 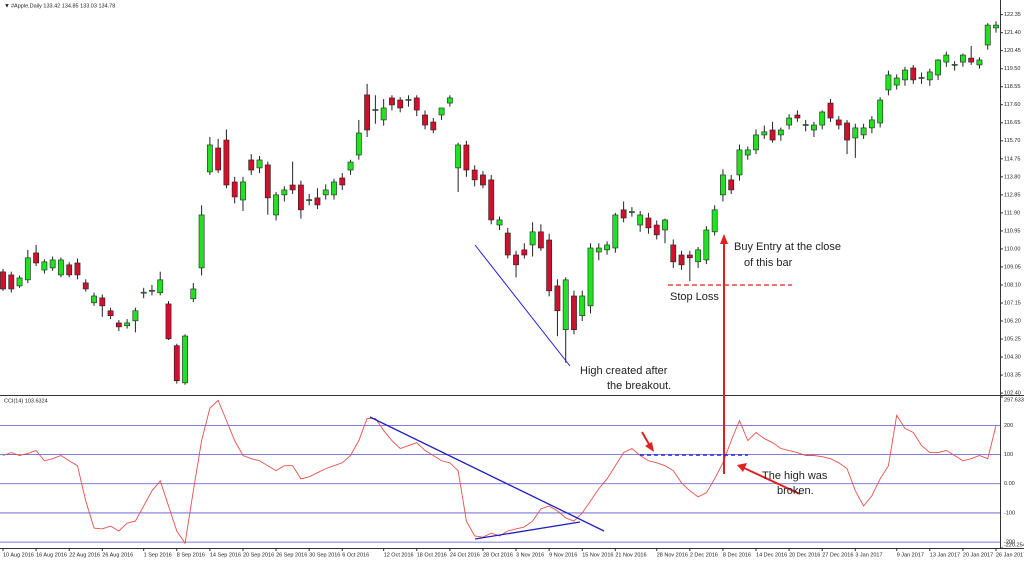 What do you see at coordinates (1012, 249) in the screenshot?
I see `y-tick-label: 110.00` at bounding box center [1012, 249].